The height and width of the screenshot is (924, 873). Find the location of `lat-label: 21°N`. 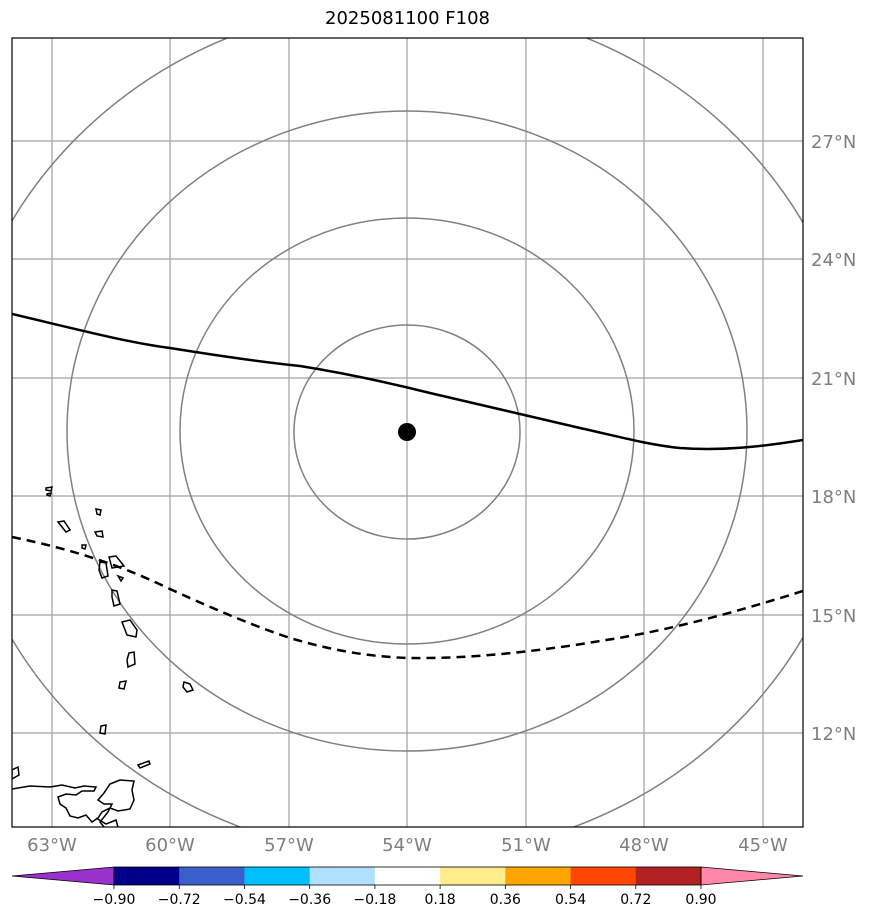

lat-label: 21°N is located at coordinates (833, 379).